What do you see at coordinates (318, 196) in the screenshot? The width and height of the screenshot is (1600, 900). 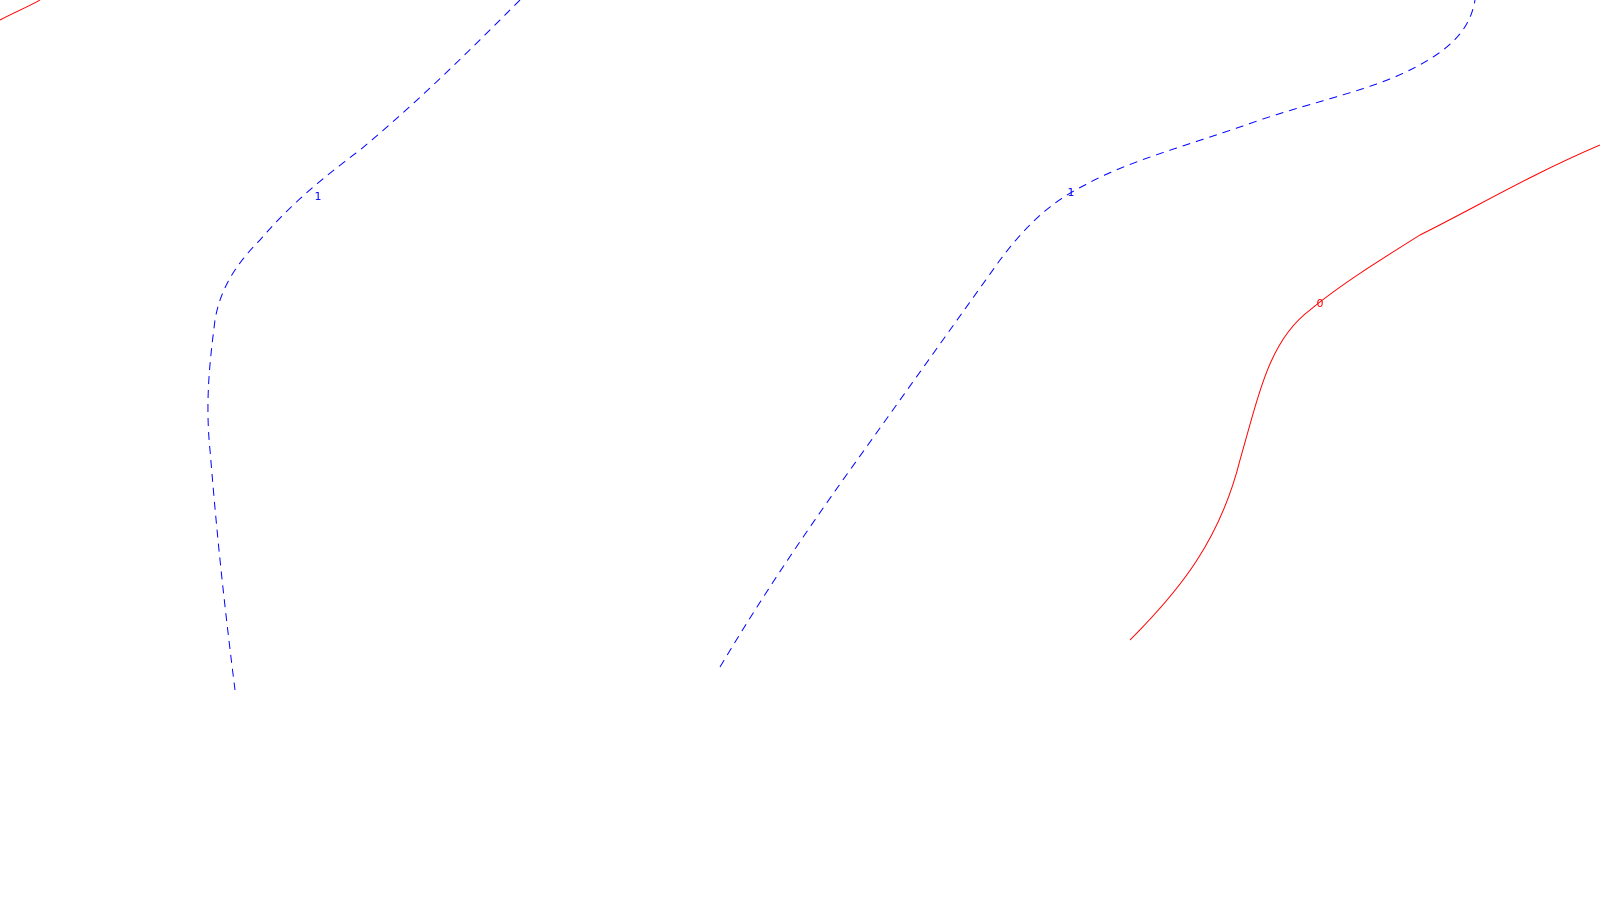 I see `contour-label-left: 1` at bounding box center [318, 196].